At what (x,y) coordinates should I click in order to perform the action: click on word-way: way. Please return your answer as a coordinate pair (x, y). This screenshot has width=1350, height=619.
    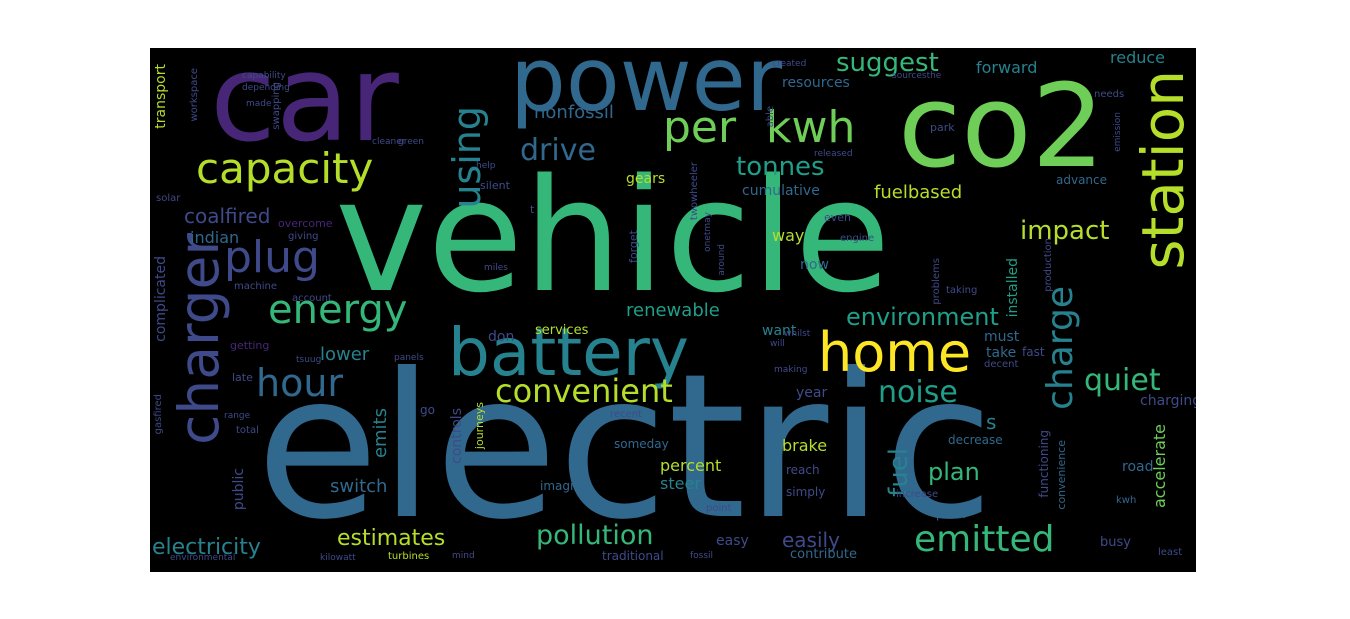
    Looking at the image, I should click on (788, 235).